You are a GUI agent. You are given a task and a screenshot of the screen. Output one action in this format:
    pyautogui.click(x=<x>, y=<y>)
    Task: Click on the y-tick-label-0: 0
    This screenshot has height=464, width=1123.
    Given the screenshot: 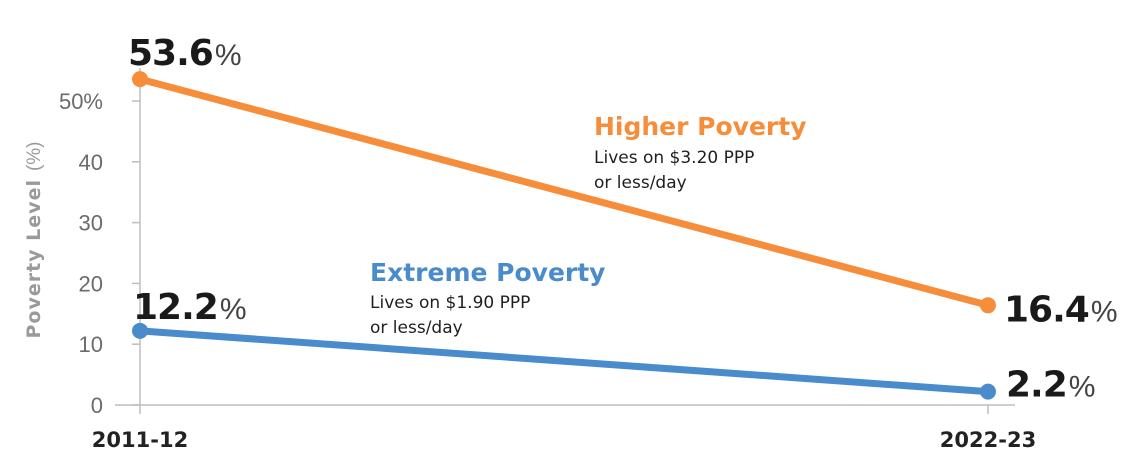 What is the action you would take?
    pyautogui.click(x=97, y=405)
    